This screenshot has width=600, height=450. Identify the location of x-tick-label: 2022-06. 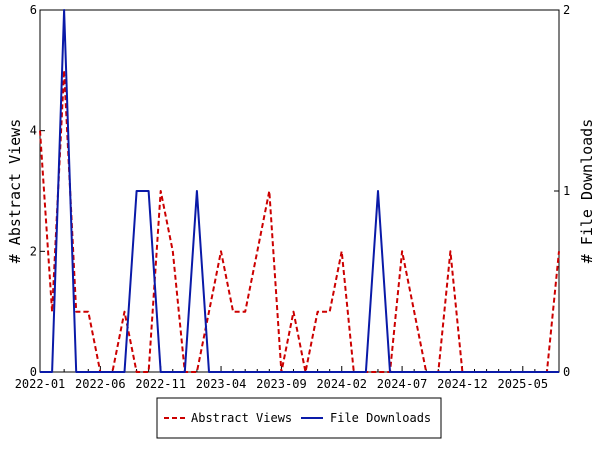
(100, 384).